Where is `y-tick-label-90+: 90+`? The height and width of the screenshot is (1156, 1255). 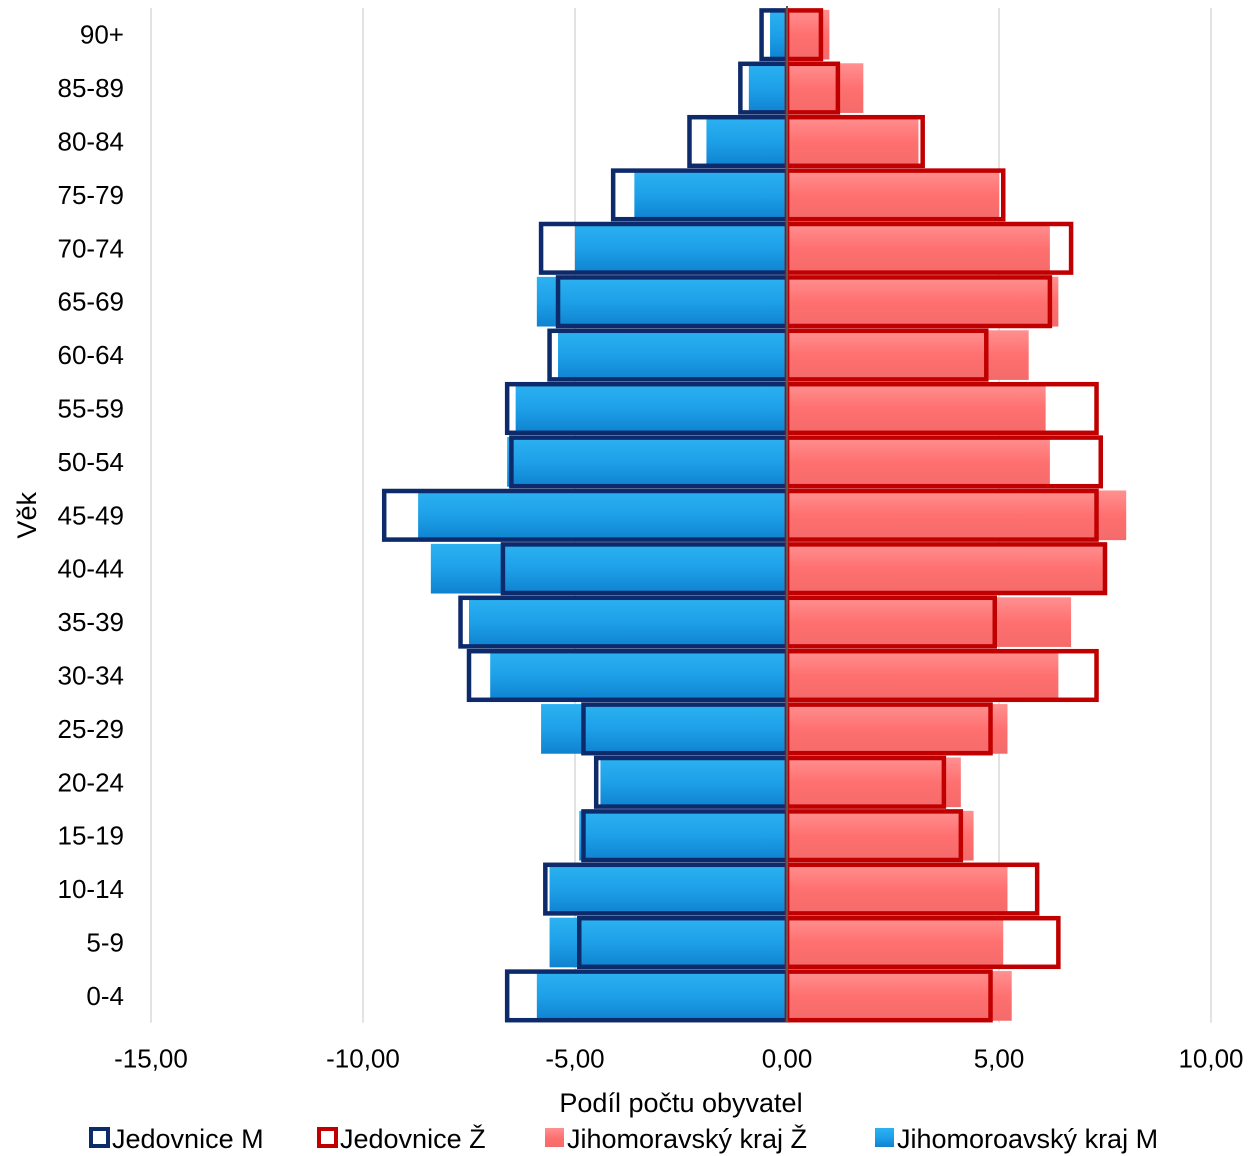
y-tick-label-90+: 90+ is located at coordinates (102, 35).